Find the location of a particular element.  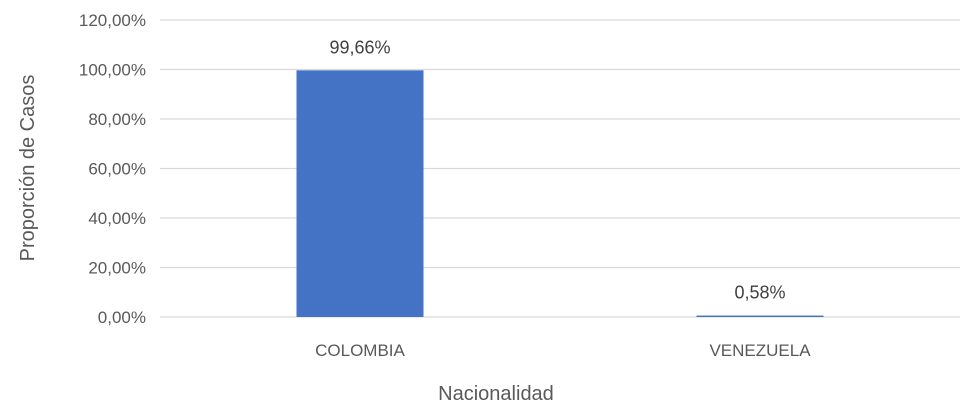

x-axis-title: Nacionalidad is located at coordinates (496, 394).